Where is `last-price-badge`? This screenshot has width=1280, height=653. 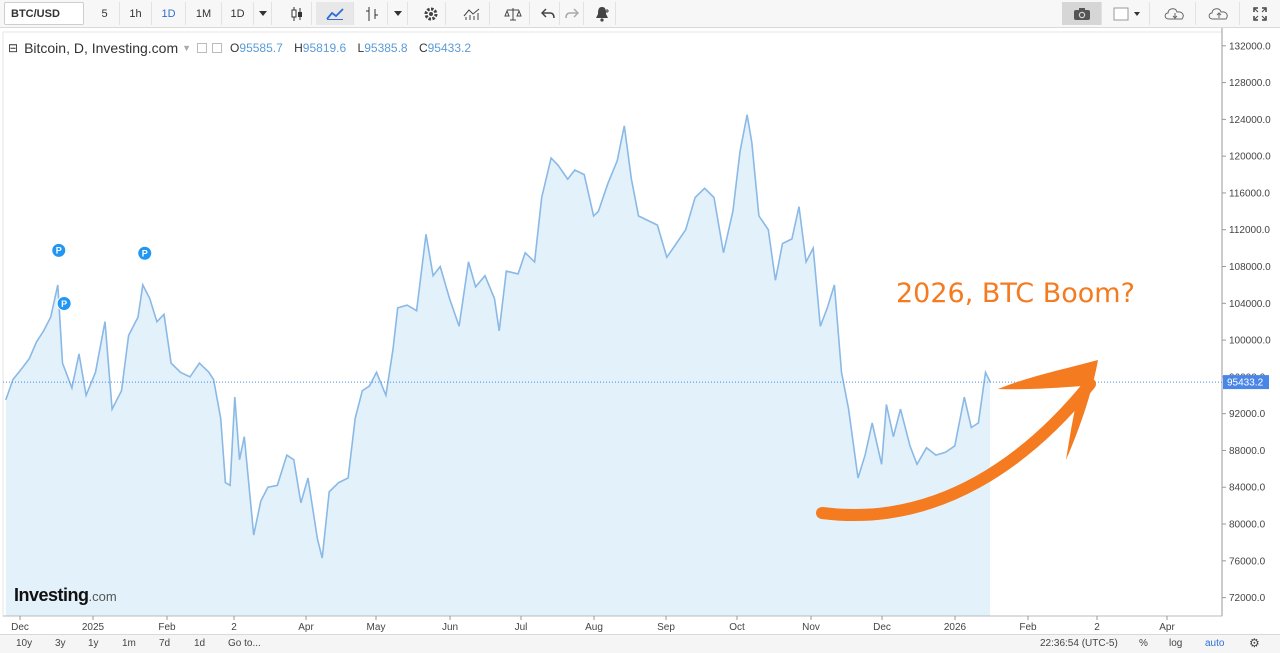
last-price-badge is located at coordinates (1246, 382).